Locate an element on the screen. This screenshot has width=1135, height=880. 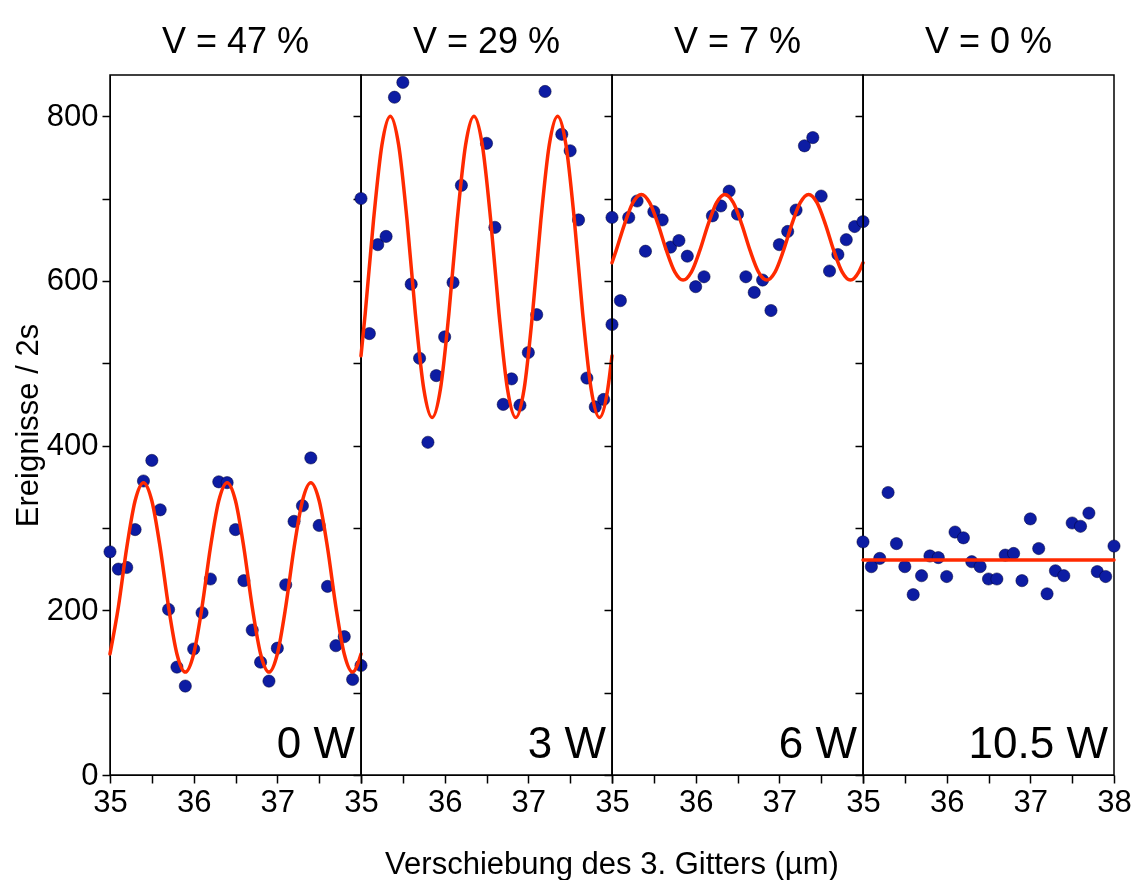
annotation: 10.5 W is located at coordinates (1038, 742).